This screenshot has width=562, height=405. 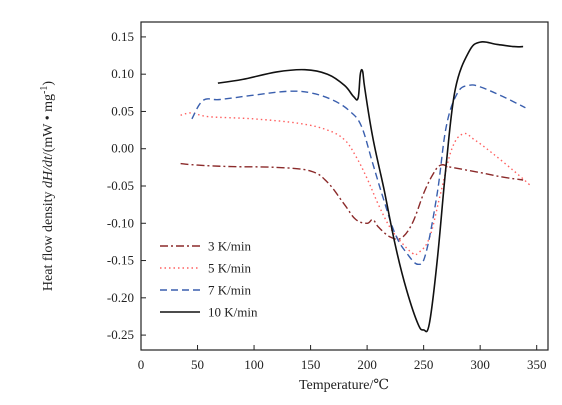 What do you see at coordinates (537, 364) in the screenshot?
I see `x-tick-label: 350` at bounding box center [537, 364].